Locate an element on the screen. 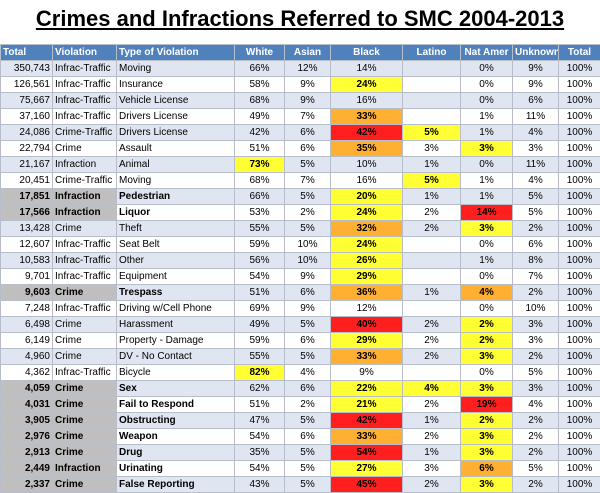 The width and height of the screenshot is (600, 493). cell-white: 56% is located at coordinates (260, 261).